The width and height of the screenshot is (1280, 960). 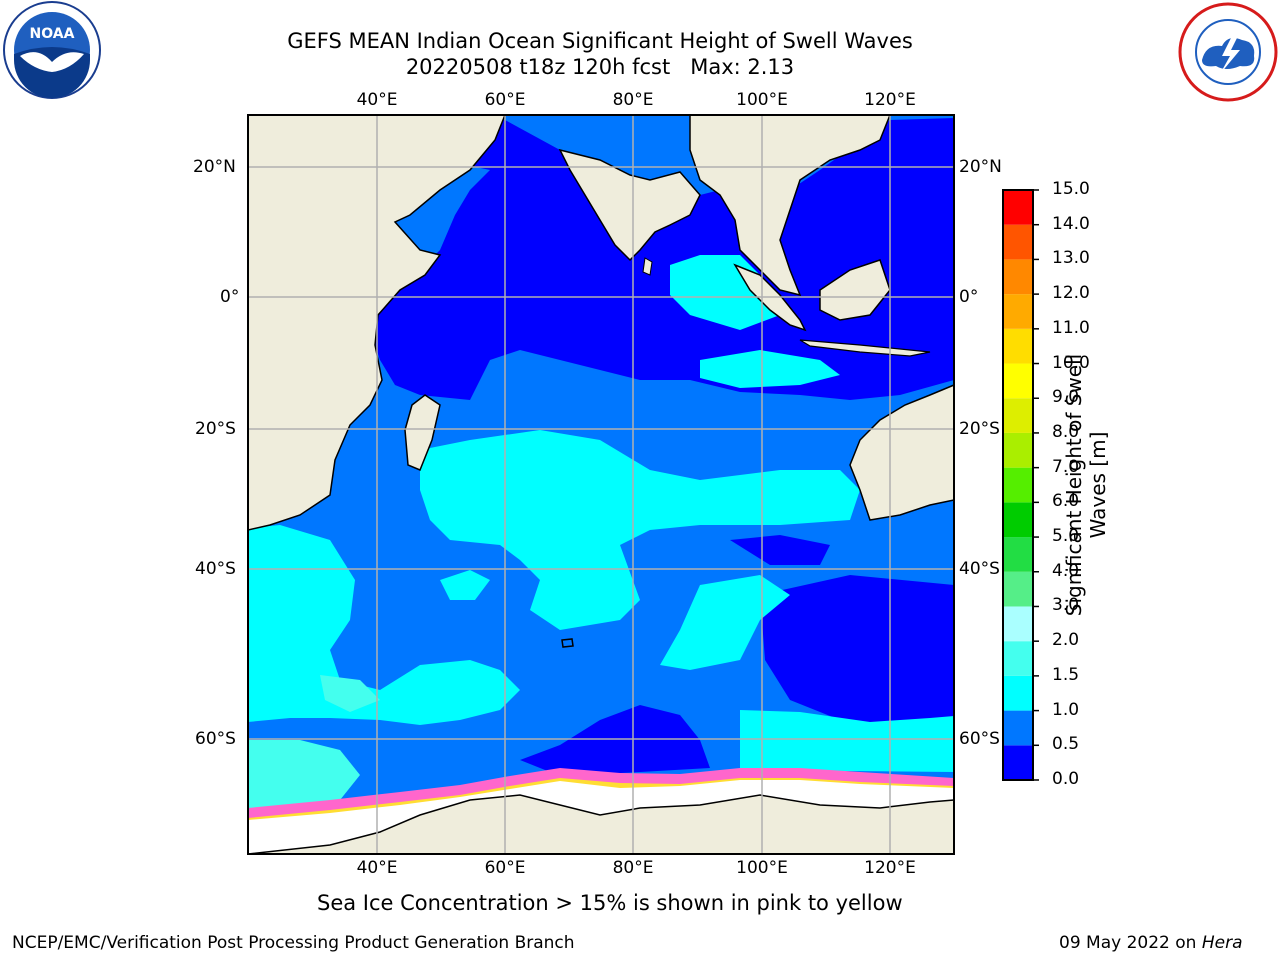 What do you see at coordinates (979, 569) in the screenshot?
I see `lat-label-right-40s: 40°S` at bounding box center [979, 569].